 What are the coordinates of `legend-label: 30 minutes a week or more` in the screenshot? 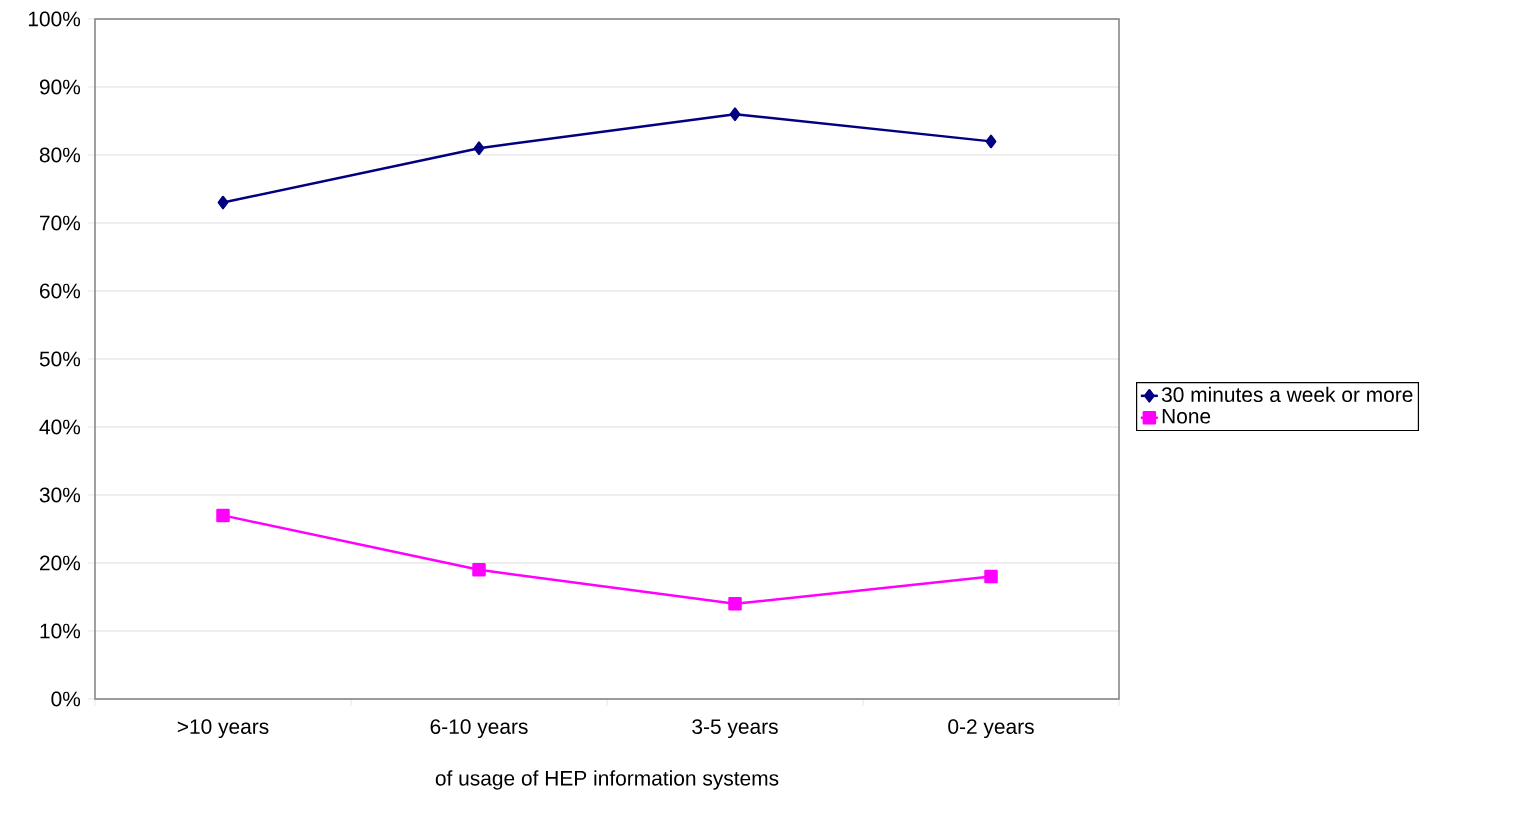 It's located at (1287, 394).